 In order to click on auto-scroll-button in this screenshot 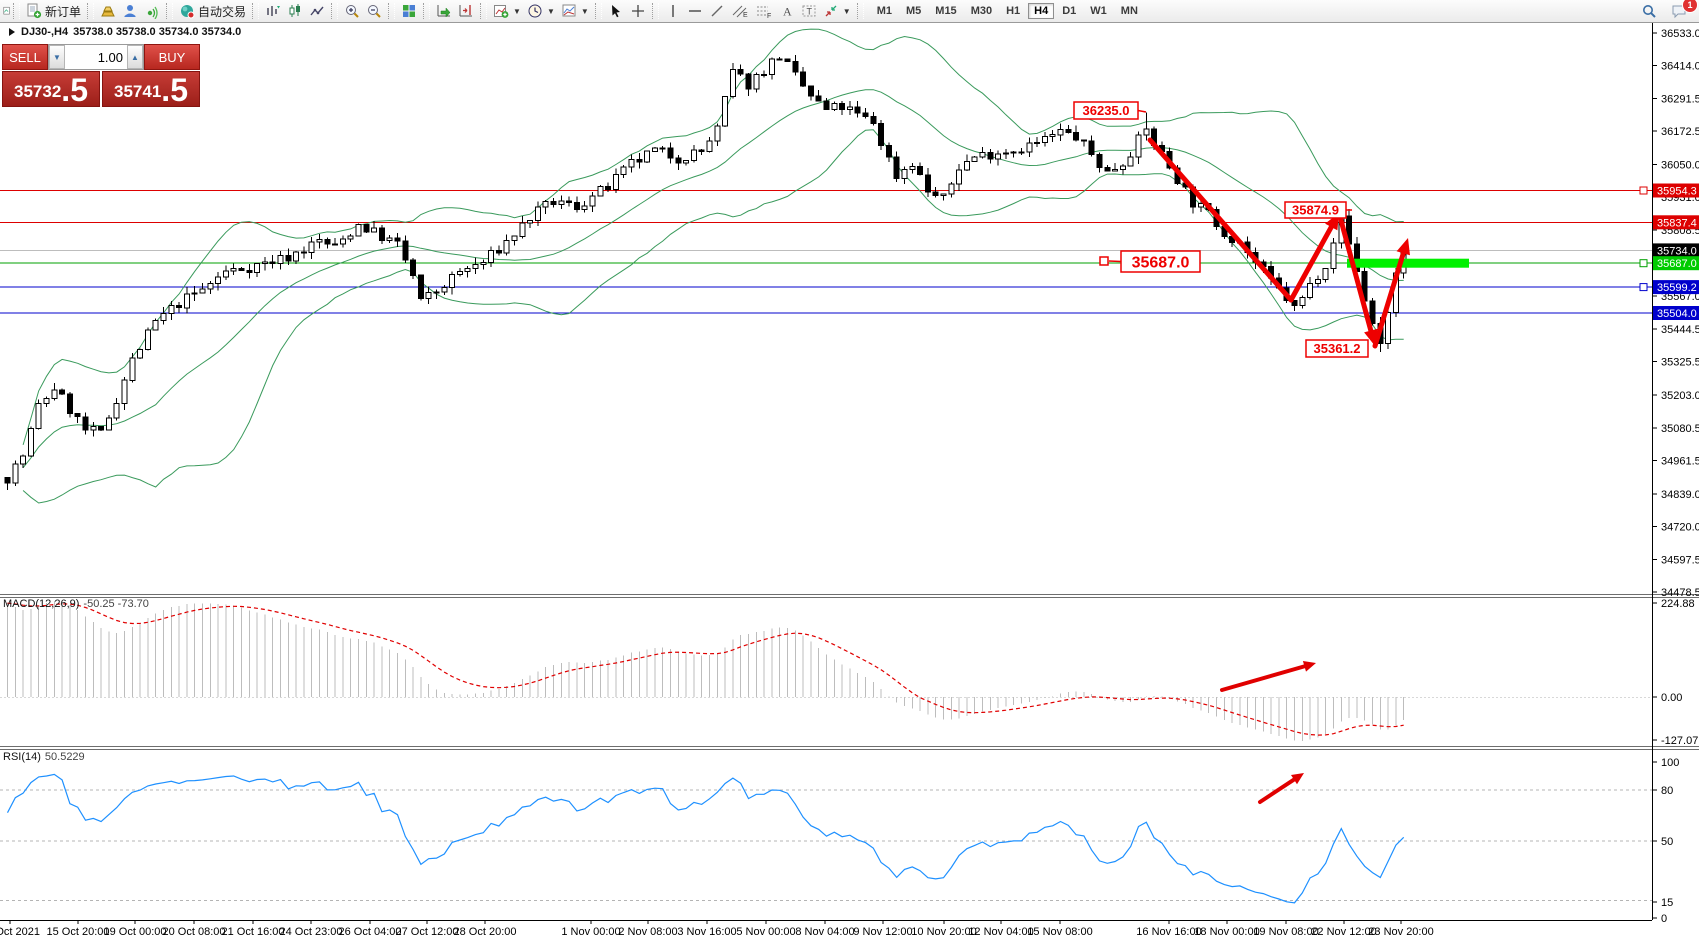, I will do `click(444, 11)`.